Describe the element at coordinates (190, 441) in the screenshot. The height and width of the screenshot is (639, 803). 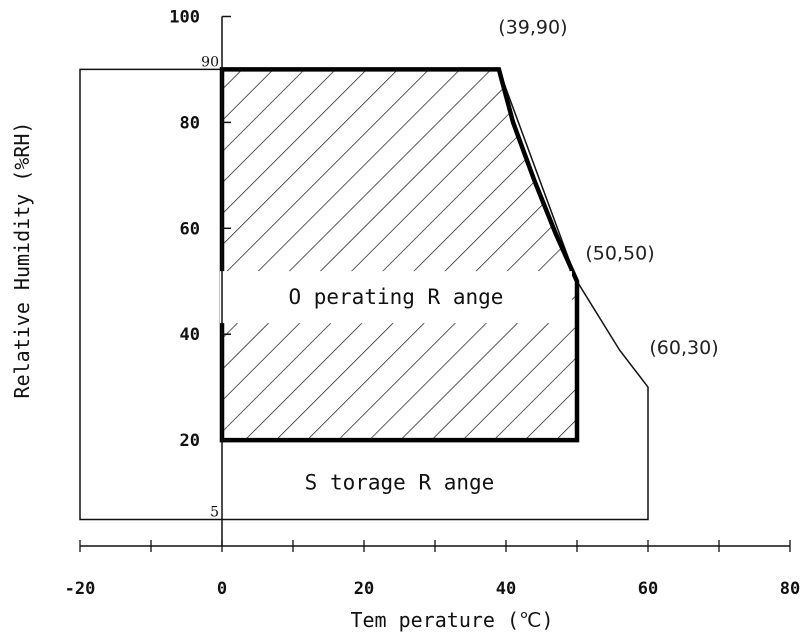
I see `y-tick-label: 20` at that location.